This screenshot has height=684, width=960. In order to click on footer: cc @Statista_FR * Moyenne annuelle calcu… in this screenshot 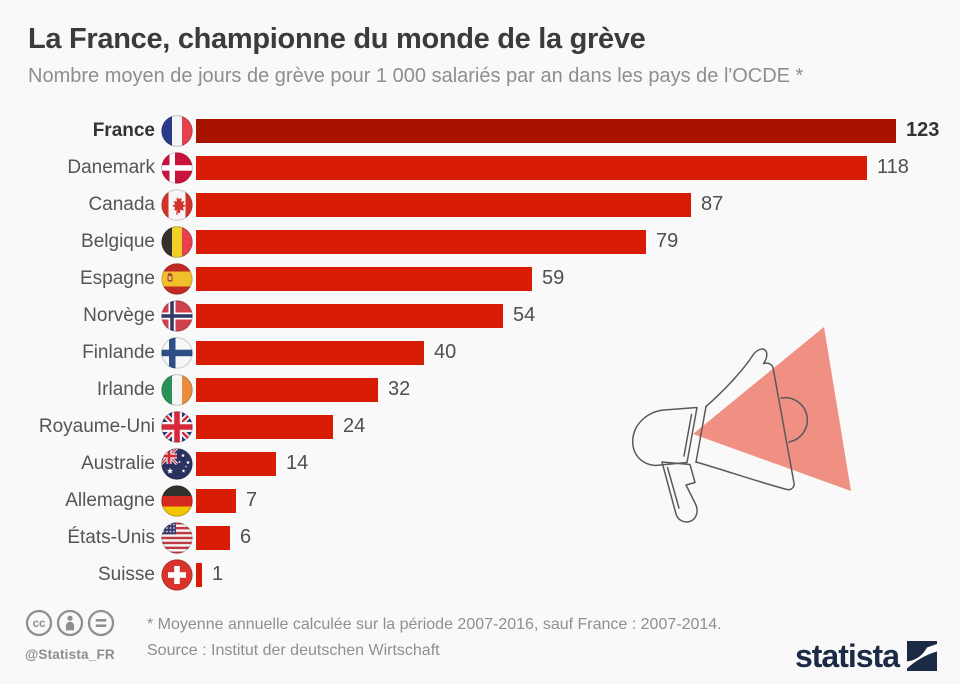, I will do `click(480, 645)`.